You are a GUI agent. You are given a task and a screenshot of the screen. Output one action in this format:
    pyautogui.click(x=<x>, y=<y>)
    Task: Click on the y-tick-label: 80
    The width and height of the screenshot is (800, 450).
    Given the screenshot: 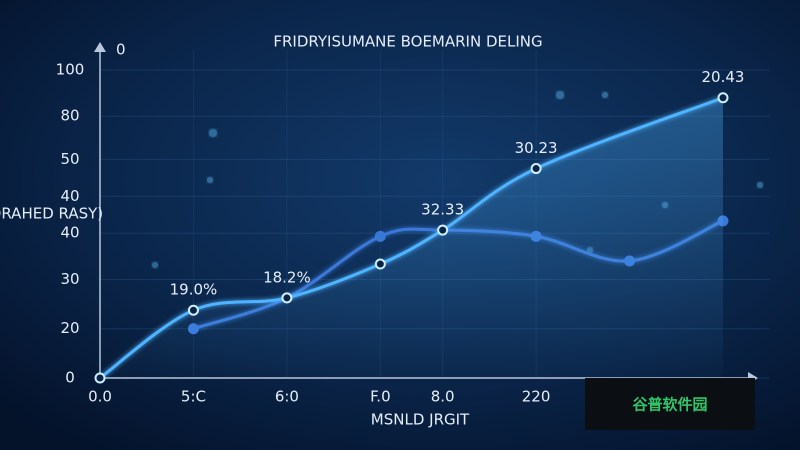 What is the action you would take?
    pyautogui.click(x=69, y=116)
    